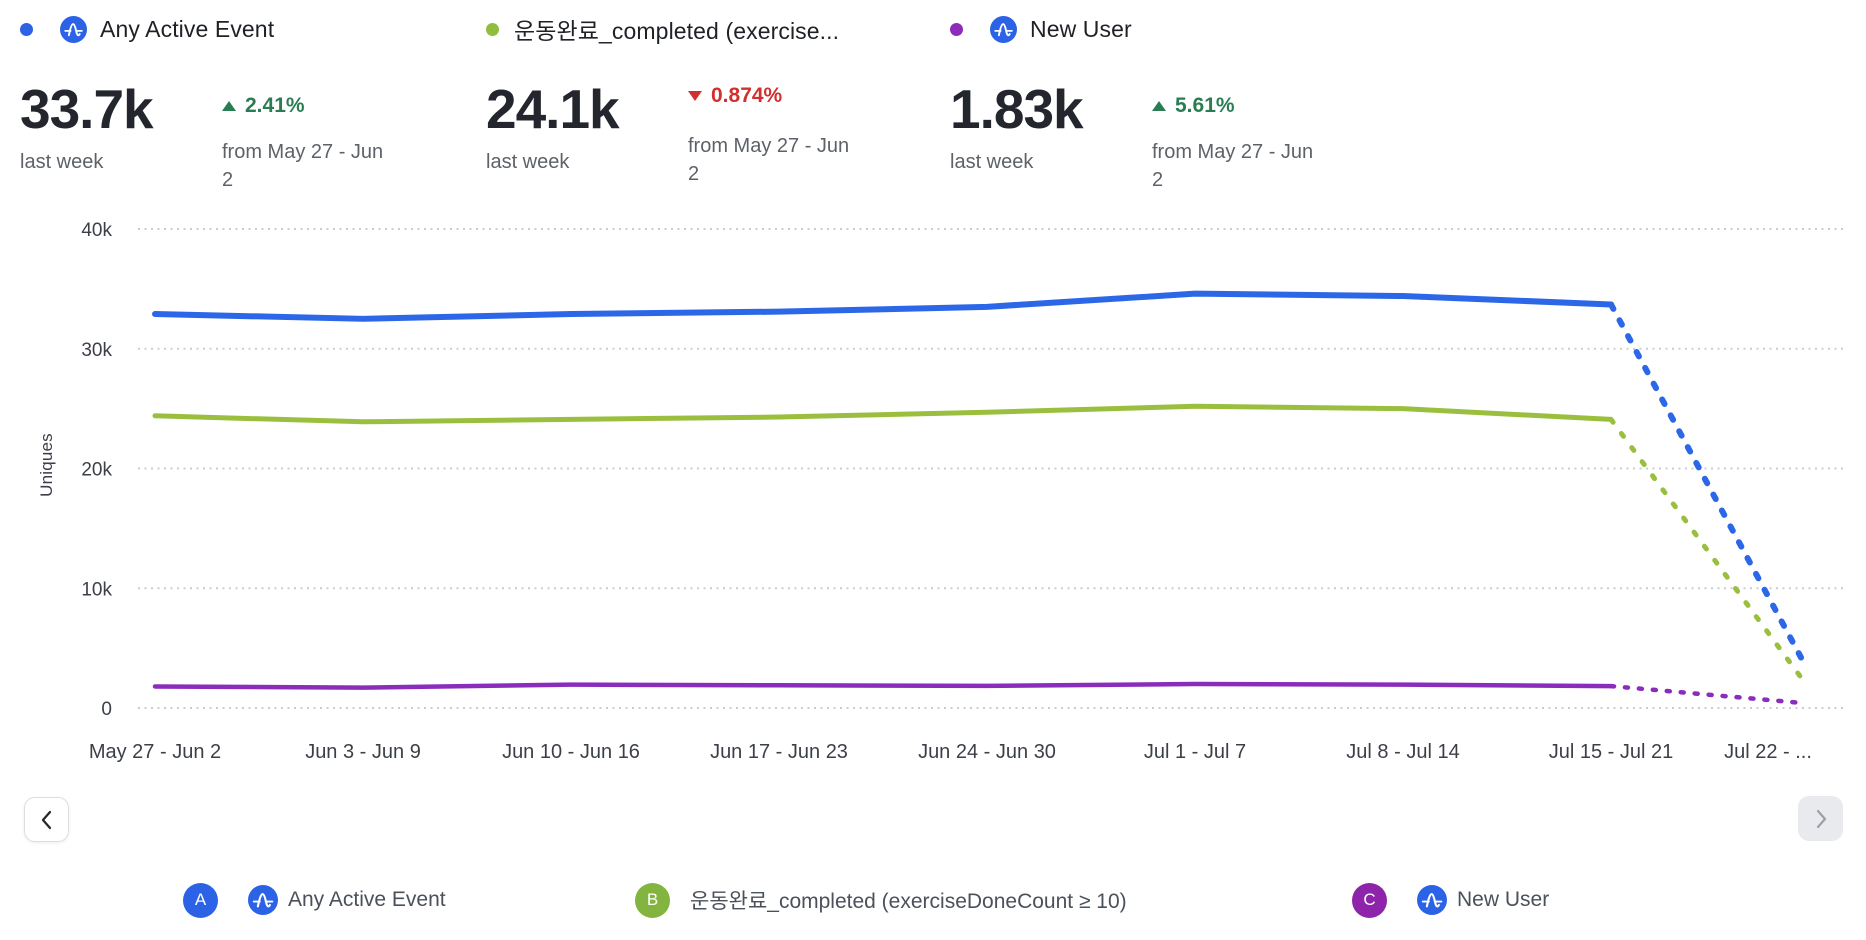  Describe the element at coordinates (1205, 105) in the screenshot. I see `delta-value: 5.61%` at that location.